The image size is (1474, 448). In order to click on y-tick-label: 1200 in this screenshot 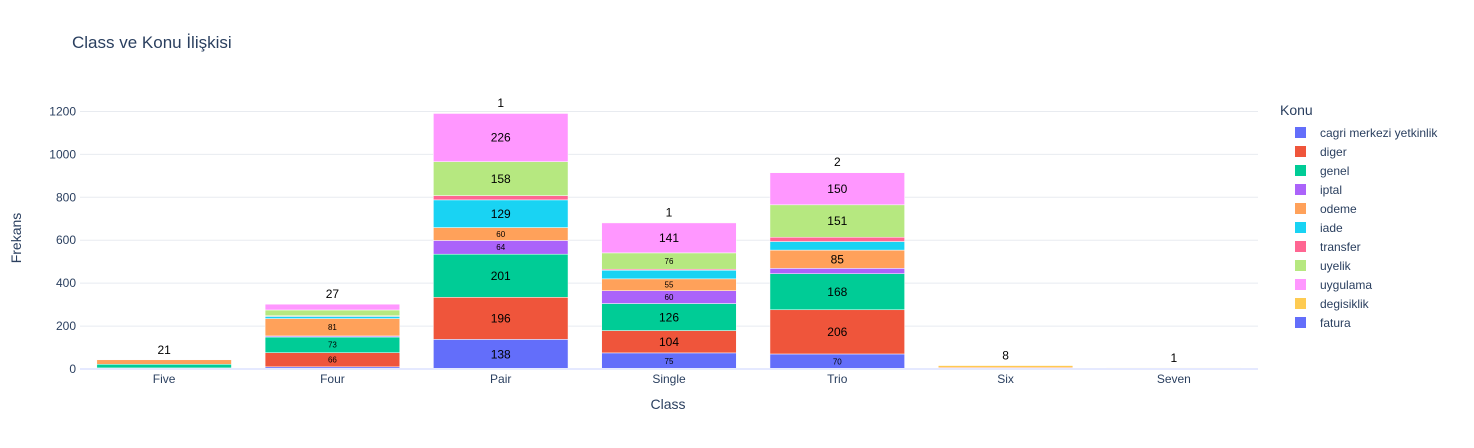, I will do `click(62, 111)`.